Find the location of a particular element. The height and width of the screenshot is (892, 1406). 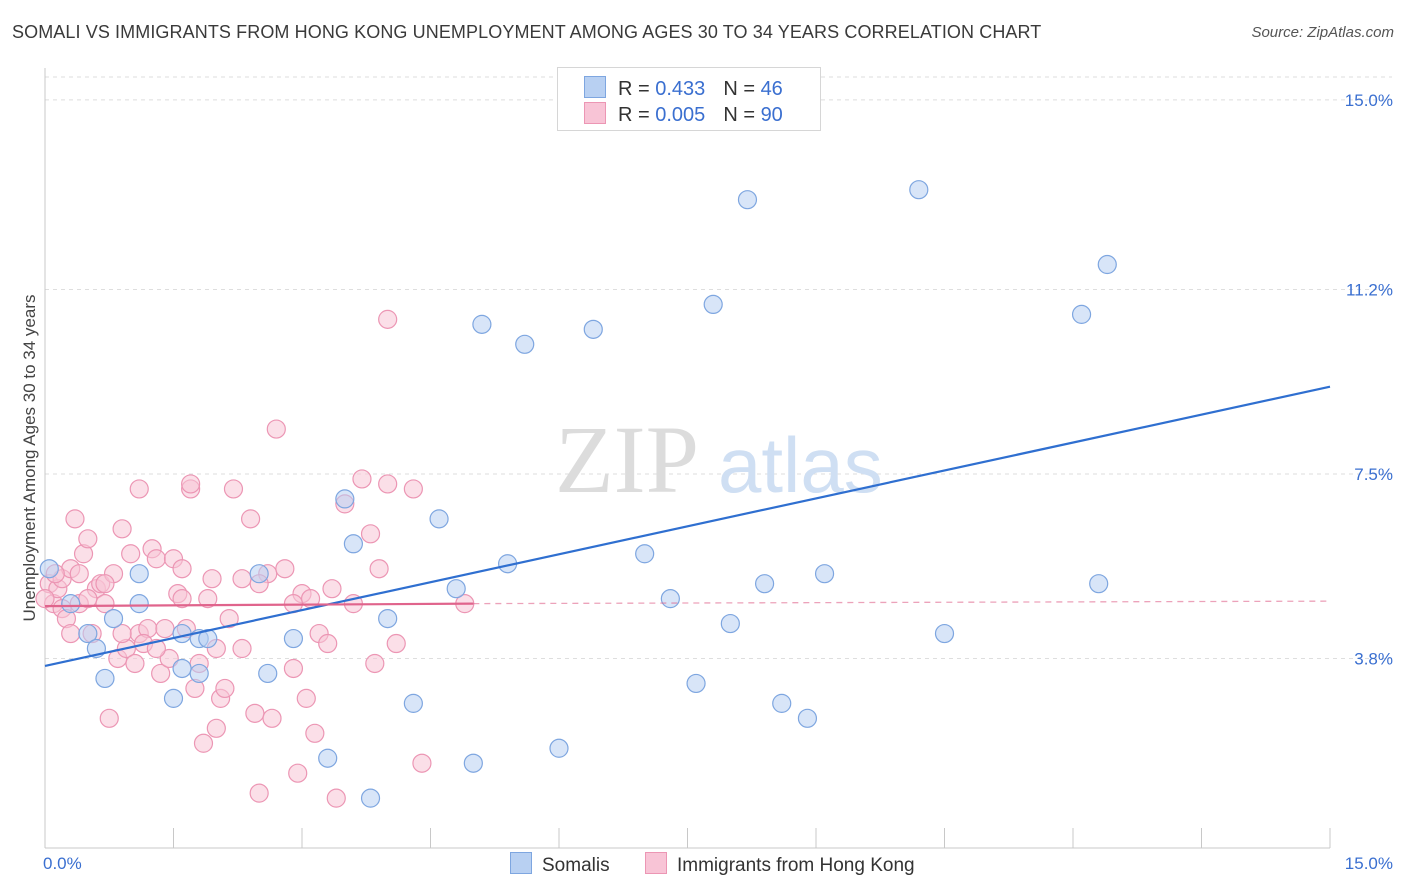

legend-n-value-hongkong: 90 is located at coordinates (771, 115).